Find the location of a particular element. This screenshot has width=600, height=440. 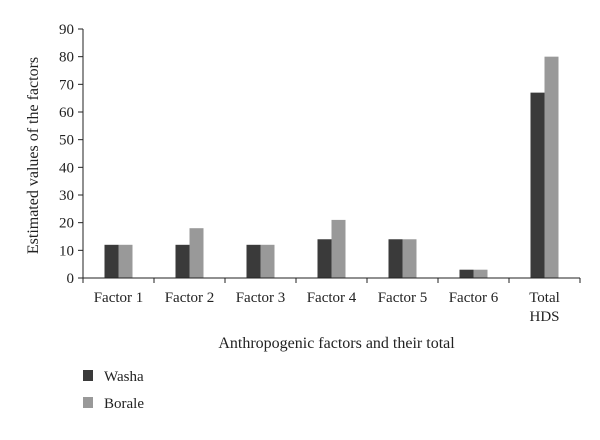

x-tick-label: Factor 3 is located at coordinates (261, 298).